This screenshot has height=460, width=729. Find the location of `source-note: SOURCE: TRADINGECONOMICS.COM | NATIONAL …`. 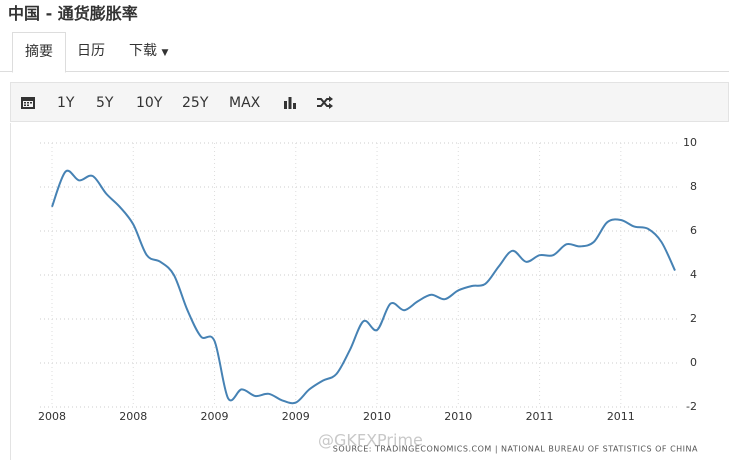

source-note: SOURCE: TRADINGECONOMICS.COM | NATIONAL … is located at coordinates (515, 449).